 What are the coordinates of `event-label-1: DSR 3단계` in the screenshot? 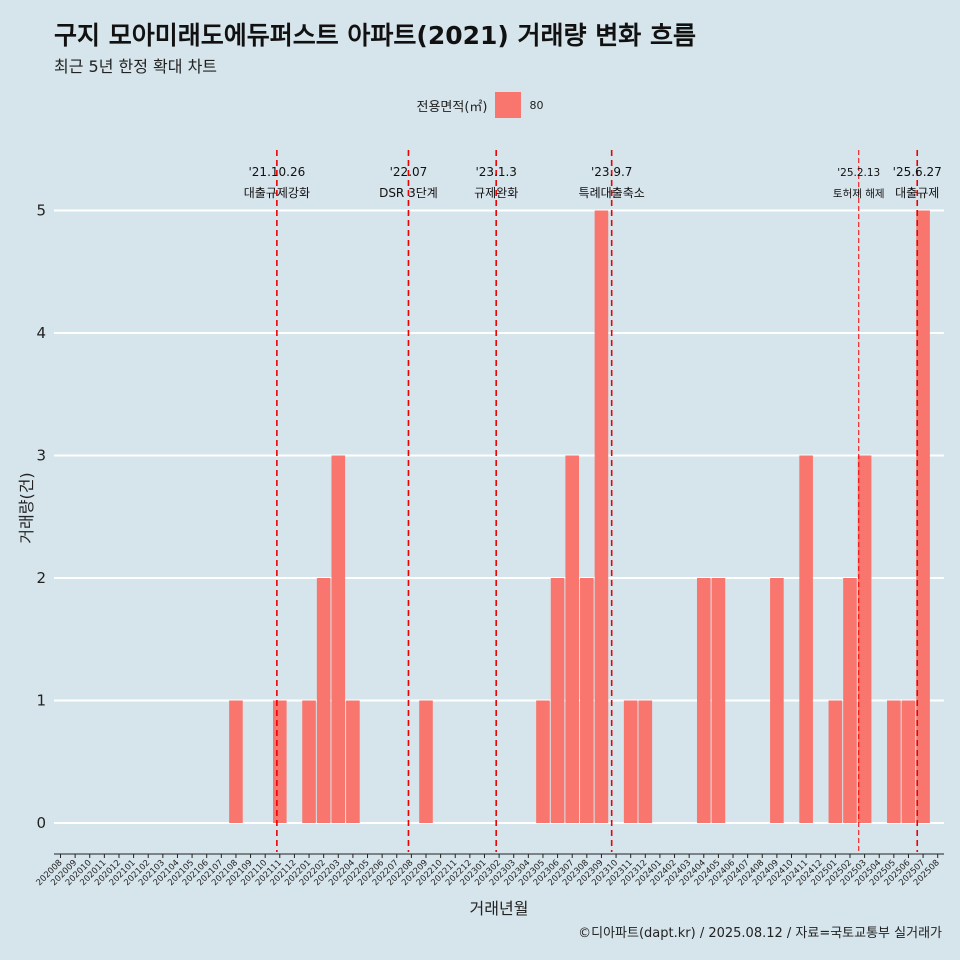 It's located at (408, 193).